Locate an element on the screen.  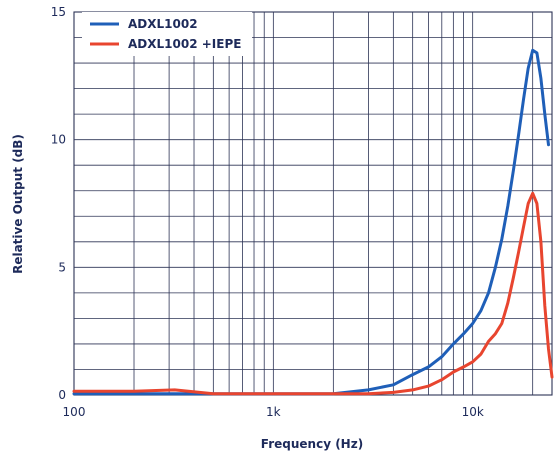
y-tick-label: 5 is located at coordinates (62, 267).